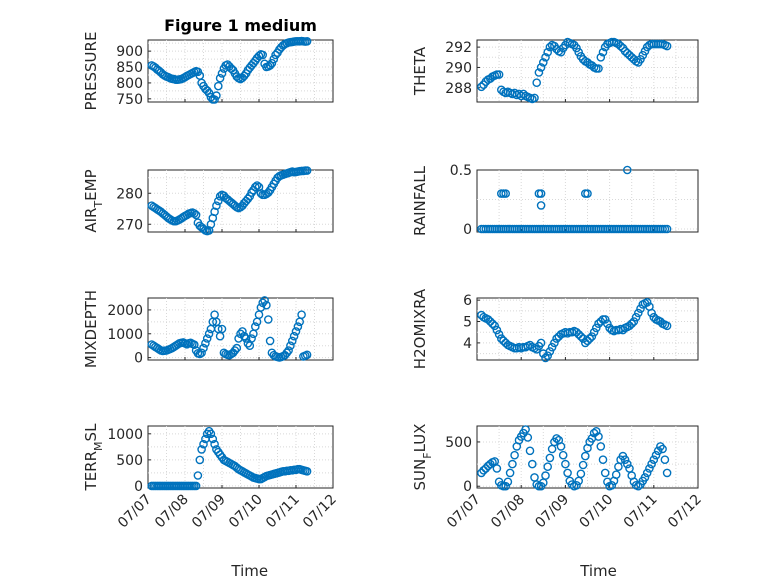 The width and height of the screenshot is (778, 583). What do you see at coordinates (93, 457) in the screenshot?
I see `y-axis-label: TERRMSL` at bounding box center [93, 457].